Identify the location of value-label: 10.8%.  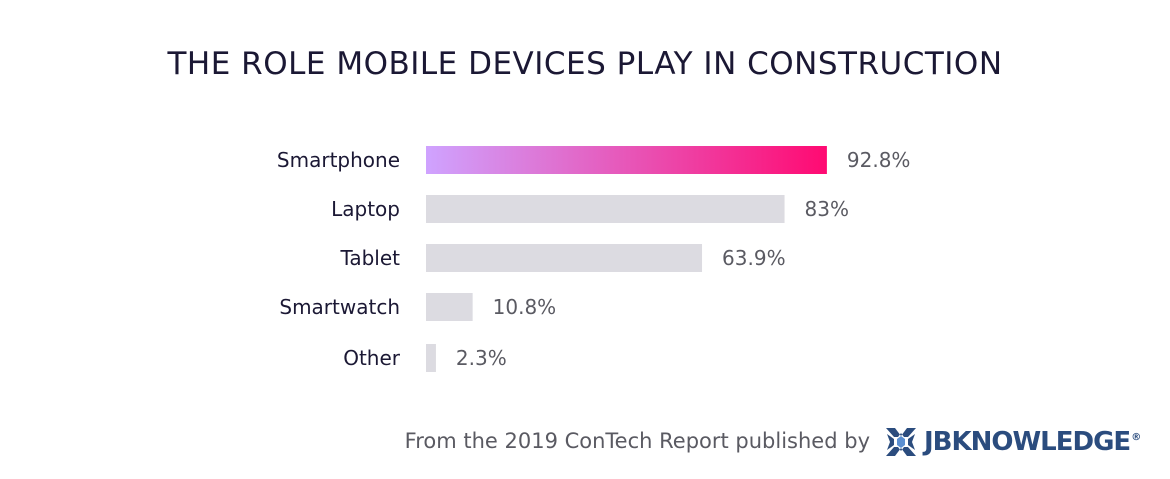
(525, 307).